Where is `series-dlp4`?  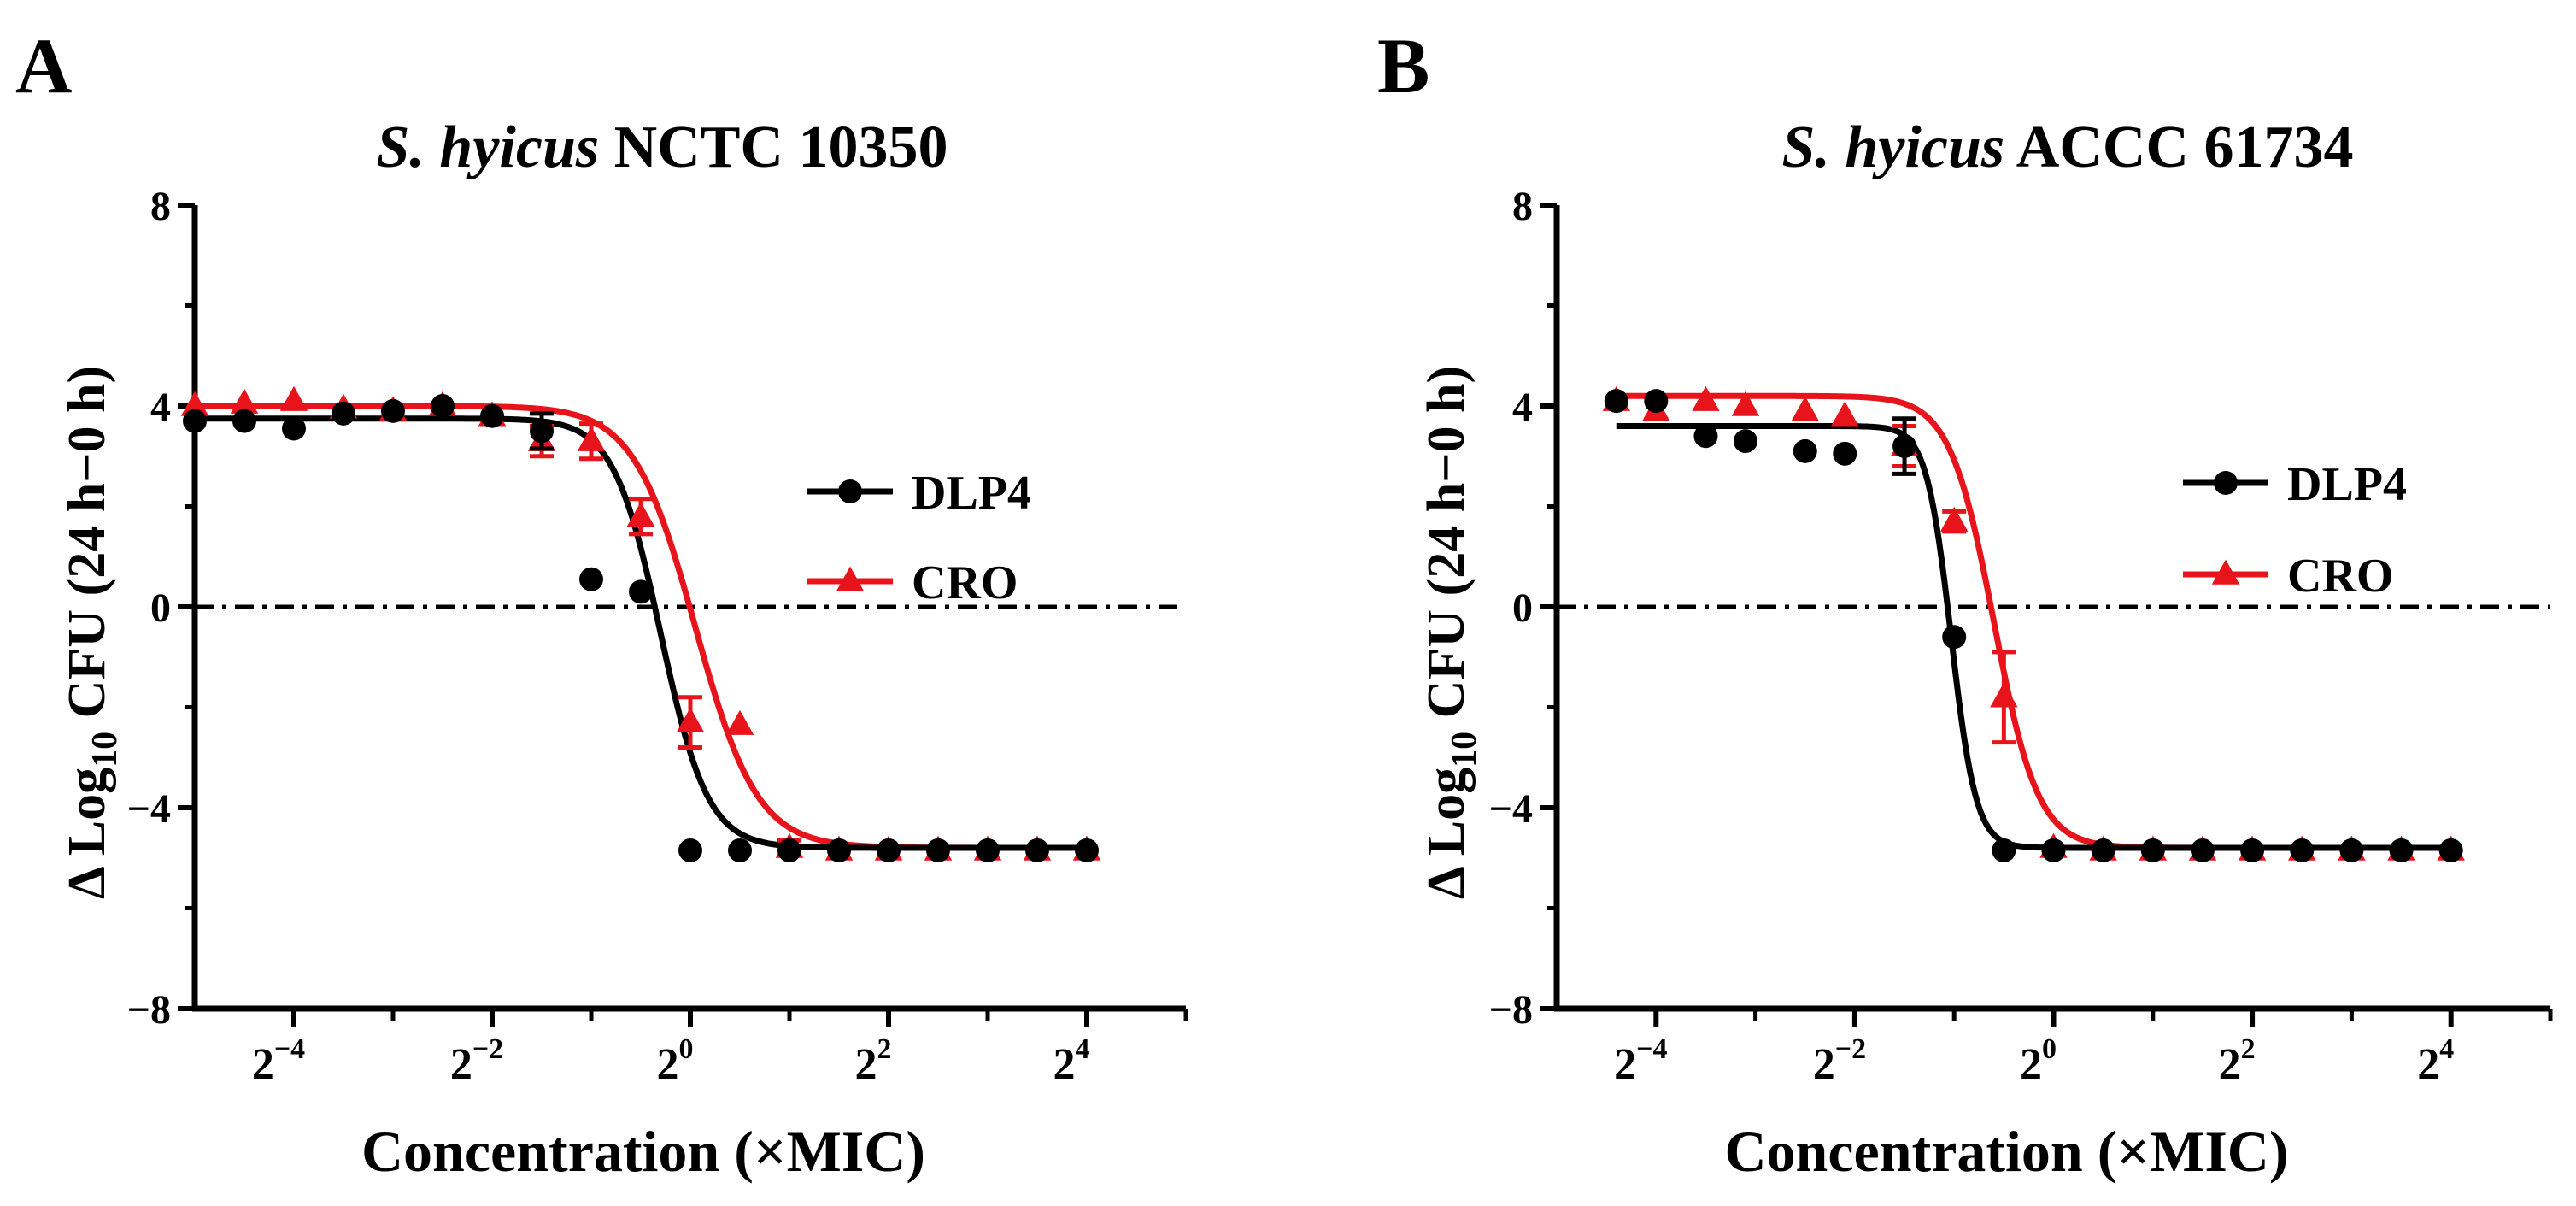 series-dlp4 is located at coordinates (2033, 626).